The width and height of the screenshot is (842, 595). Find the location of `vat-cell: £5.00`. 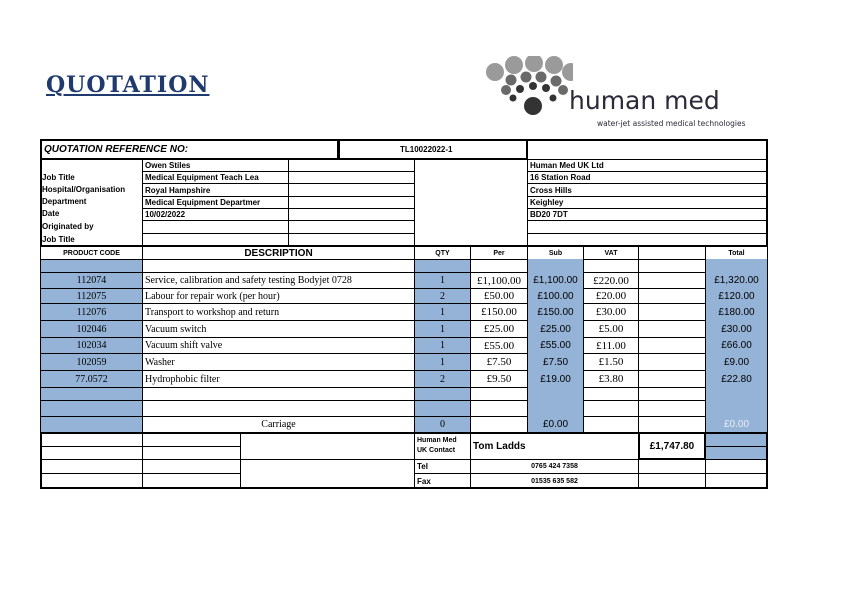

vat-cell: £5.00 is located at coordinates (611, 329).